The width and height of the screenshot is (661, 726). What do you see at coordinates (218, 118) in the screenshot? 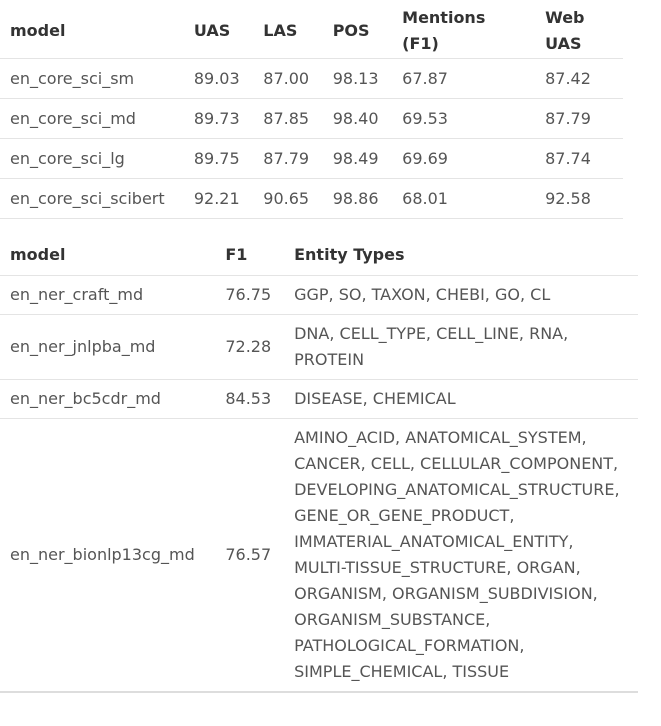
I see `uas-cell: 89.73` at bounding box center [218, 118].